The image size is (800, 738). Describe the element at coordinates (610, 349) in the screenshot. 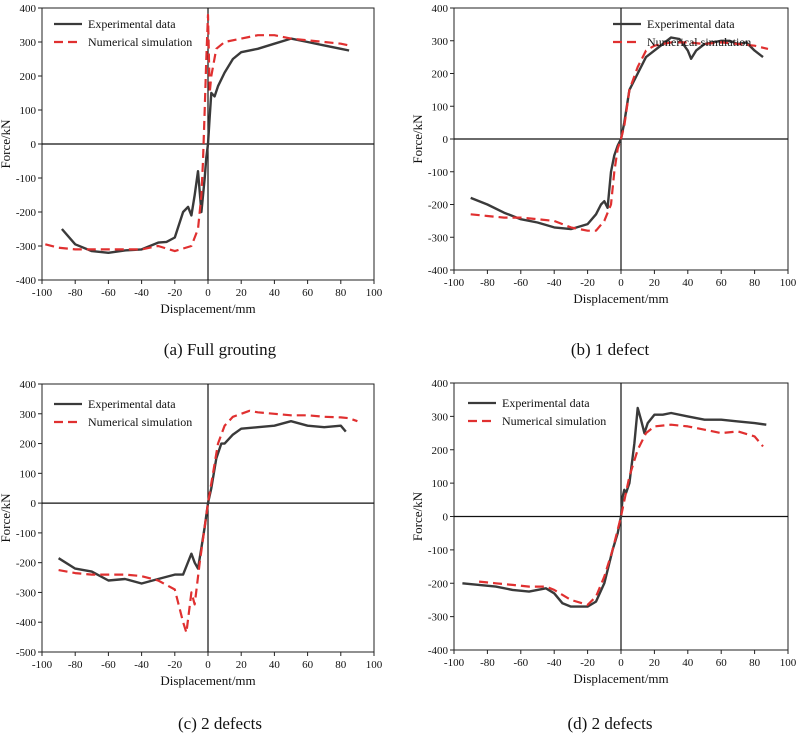

I see `caption-b: (b) 1 defect` at that location.